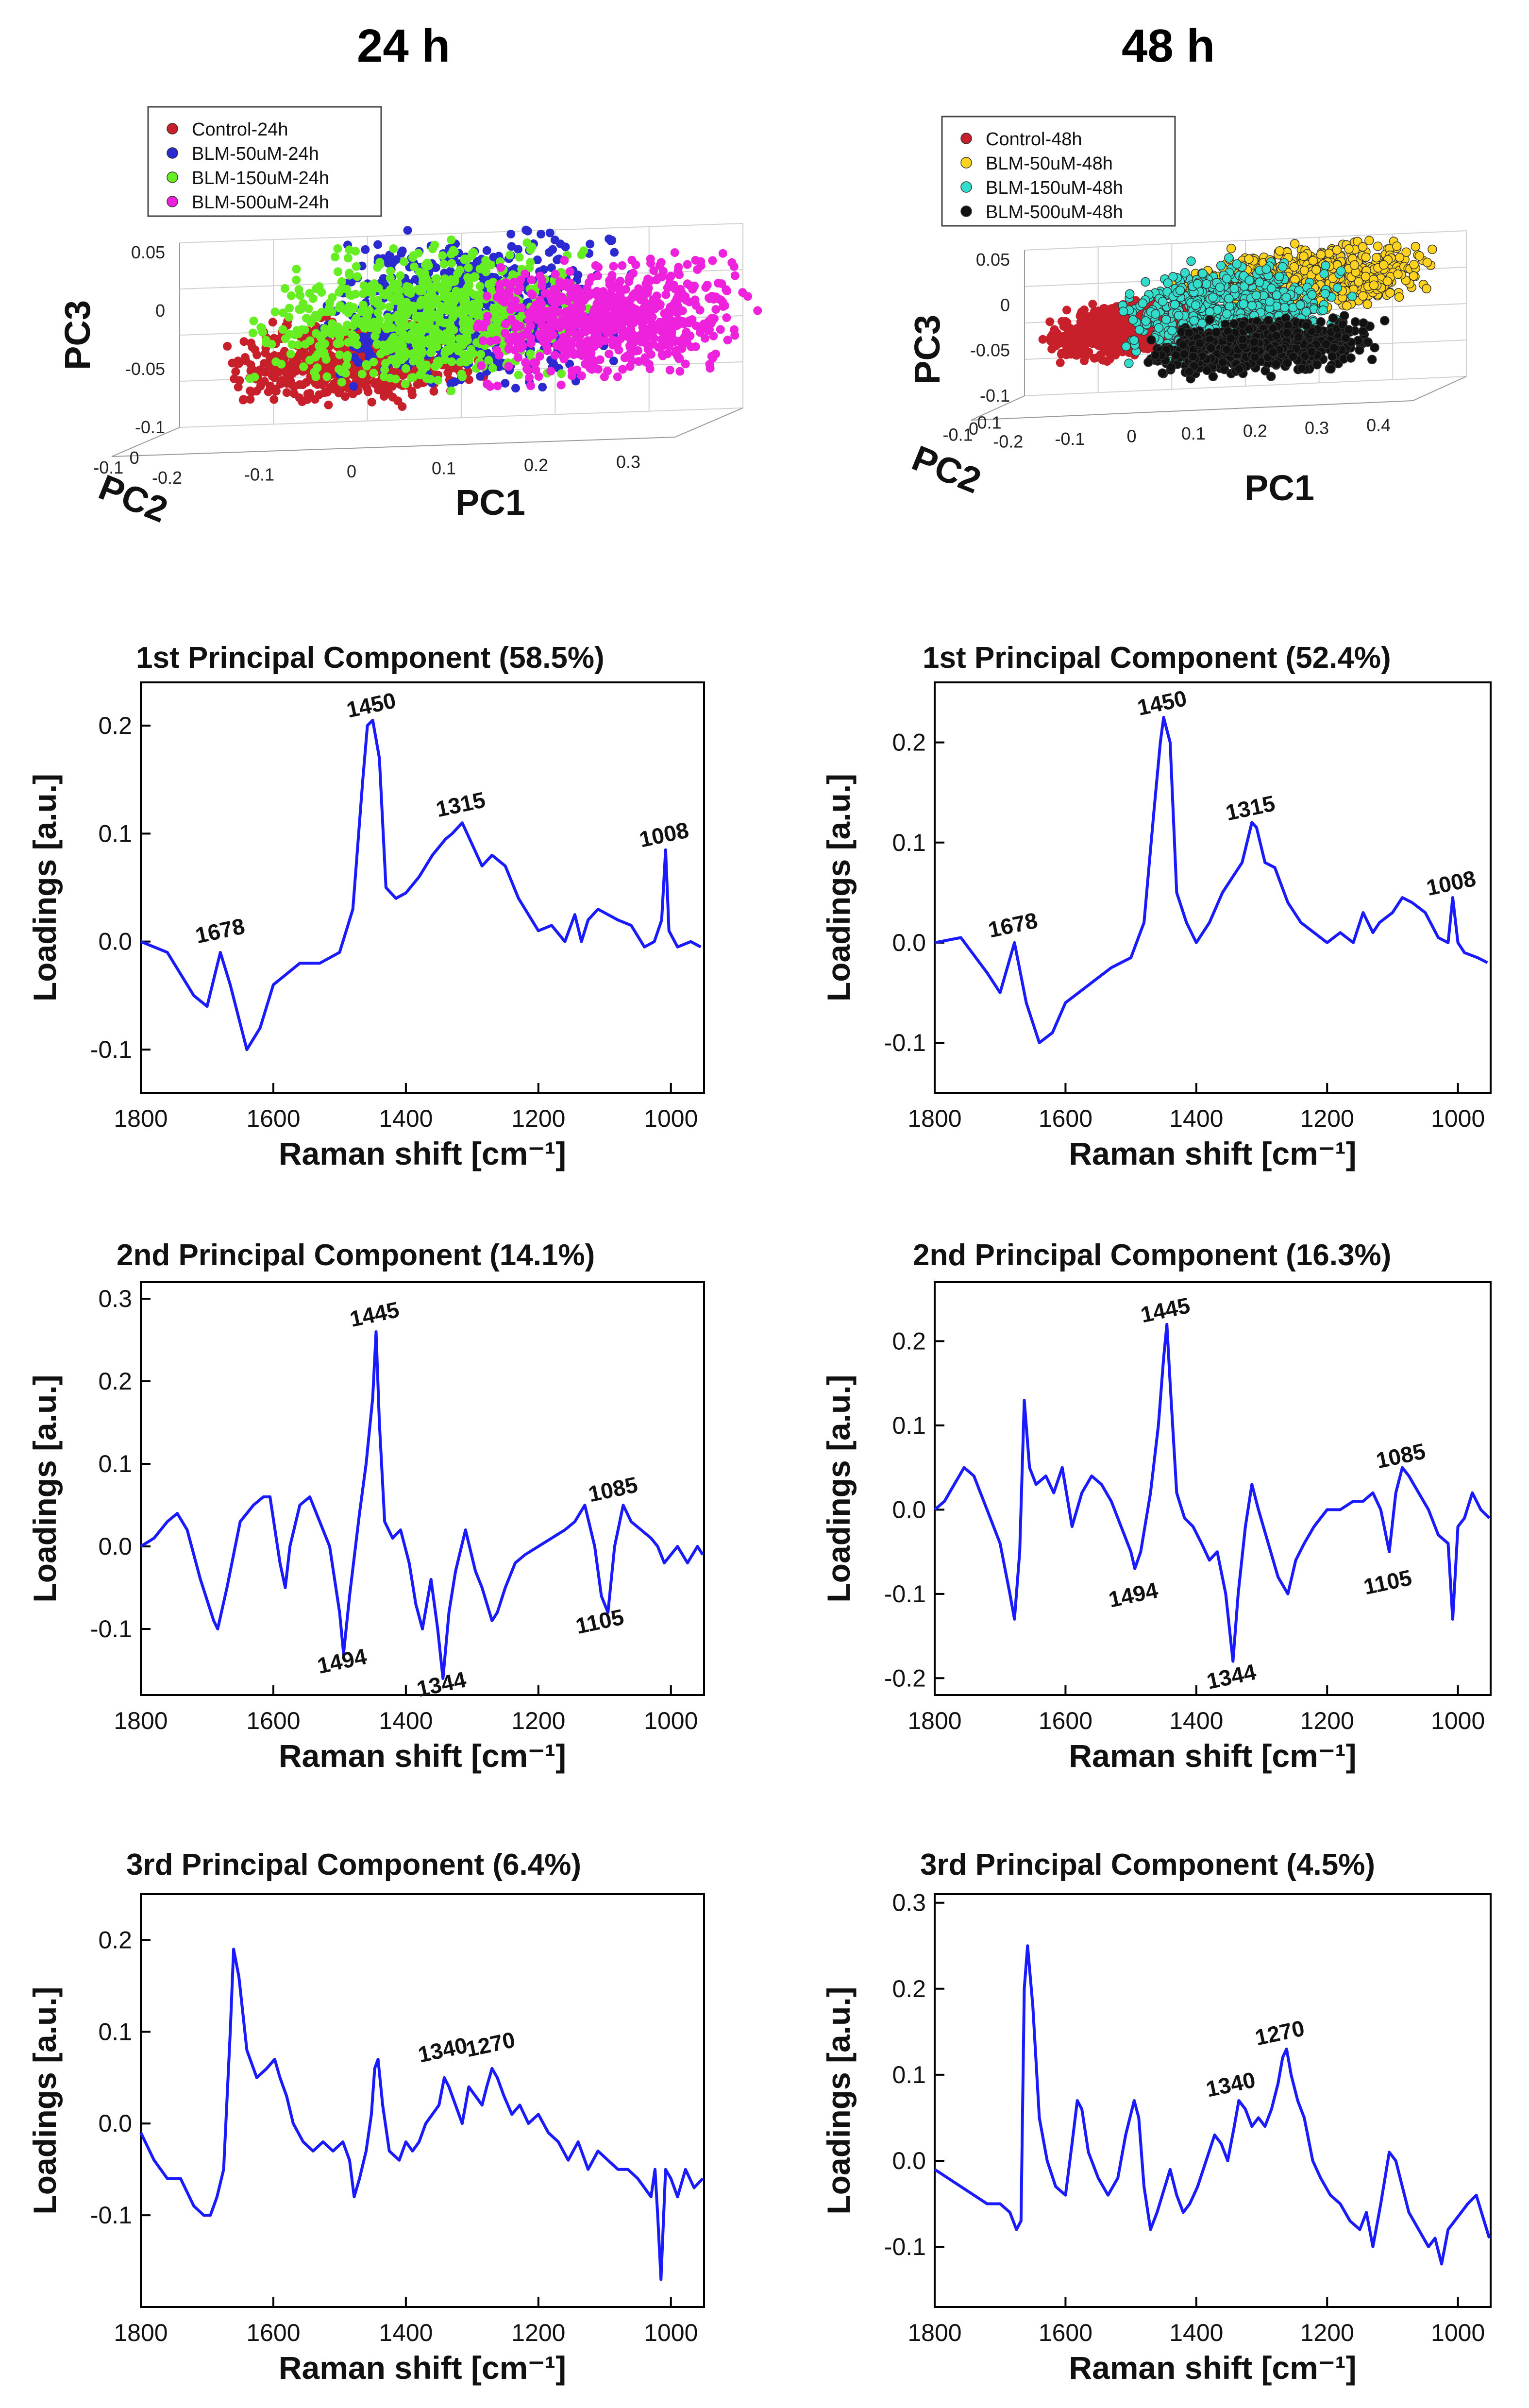 The height and width of the screenshot is (2408, 1529). What do you see at coordinates (352, 471) in the screenshot?
I see `pc1-tick-label: 0` at bounding box center [352, 471].